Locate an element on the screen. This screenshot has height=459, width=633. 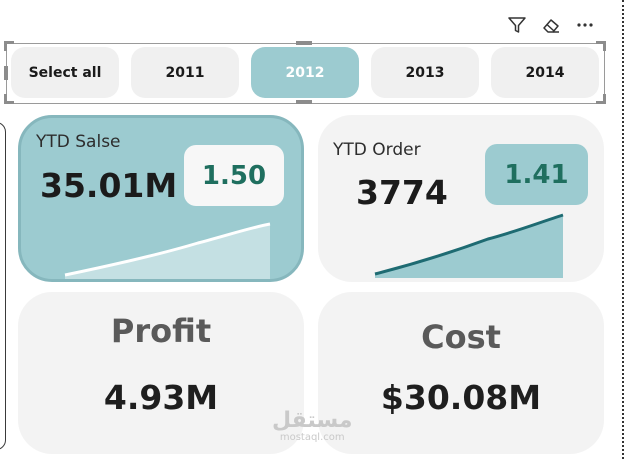
profit-label: Profit is located at coordinates (161, 331).